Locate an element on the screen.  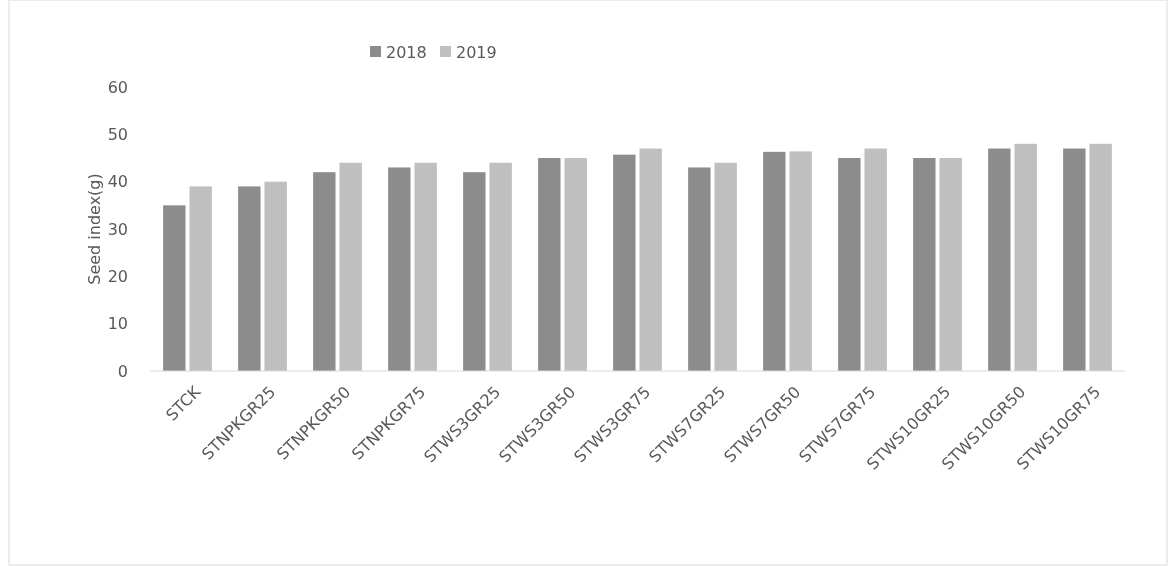
y-tick-label: 30 is located at coordinates (117, 229).